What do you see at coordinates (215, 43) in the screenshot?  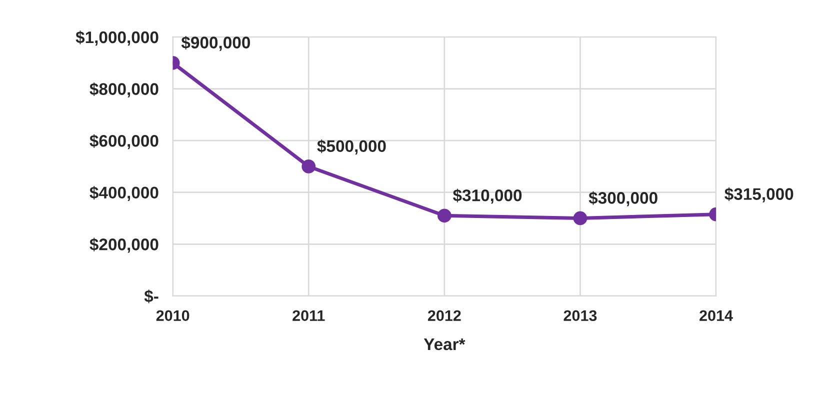 I see `data-label: $900,000` at bounding box center [215, 43].